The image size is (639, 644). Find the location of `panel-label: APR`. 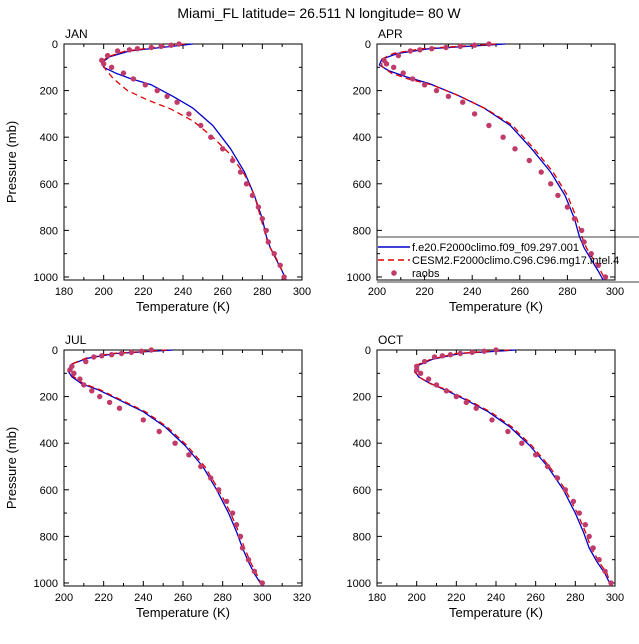

panel-label: APR is located at coordinates (390, 34).